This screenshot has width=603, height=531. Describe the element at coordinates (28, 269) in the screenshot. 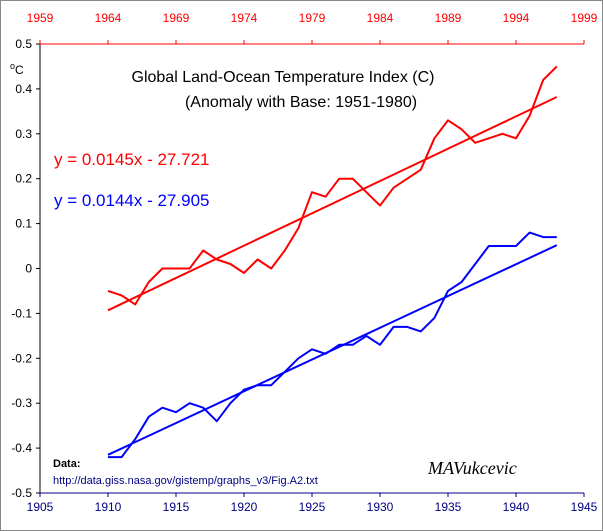

I see `y-tick-label: 0` at that location.